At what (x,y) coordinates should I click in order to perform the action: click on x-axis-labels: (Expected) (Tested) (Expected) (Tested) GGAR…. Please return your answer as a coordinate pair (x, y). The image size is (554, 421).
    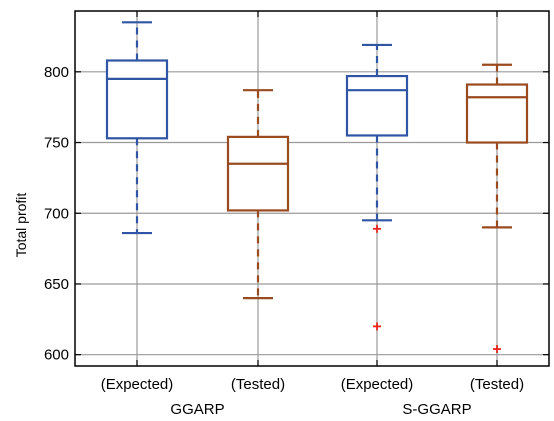
    Looking at the image, I should click on (312, 397).